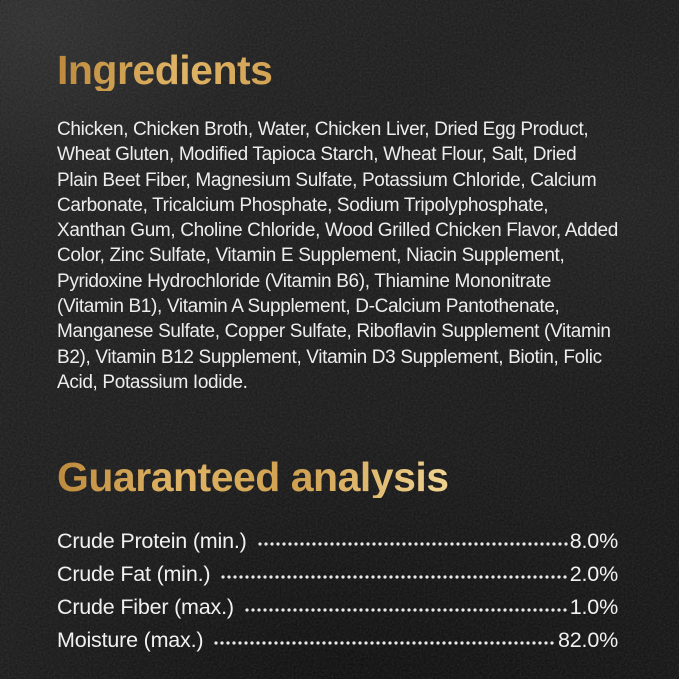 This screenshot has height=679, width=679. What do you see at coordinates (593, 573) in the screenshot?
I see `analysis-value: 2.0%` at bounding box center [593, 573].